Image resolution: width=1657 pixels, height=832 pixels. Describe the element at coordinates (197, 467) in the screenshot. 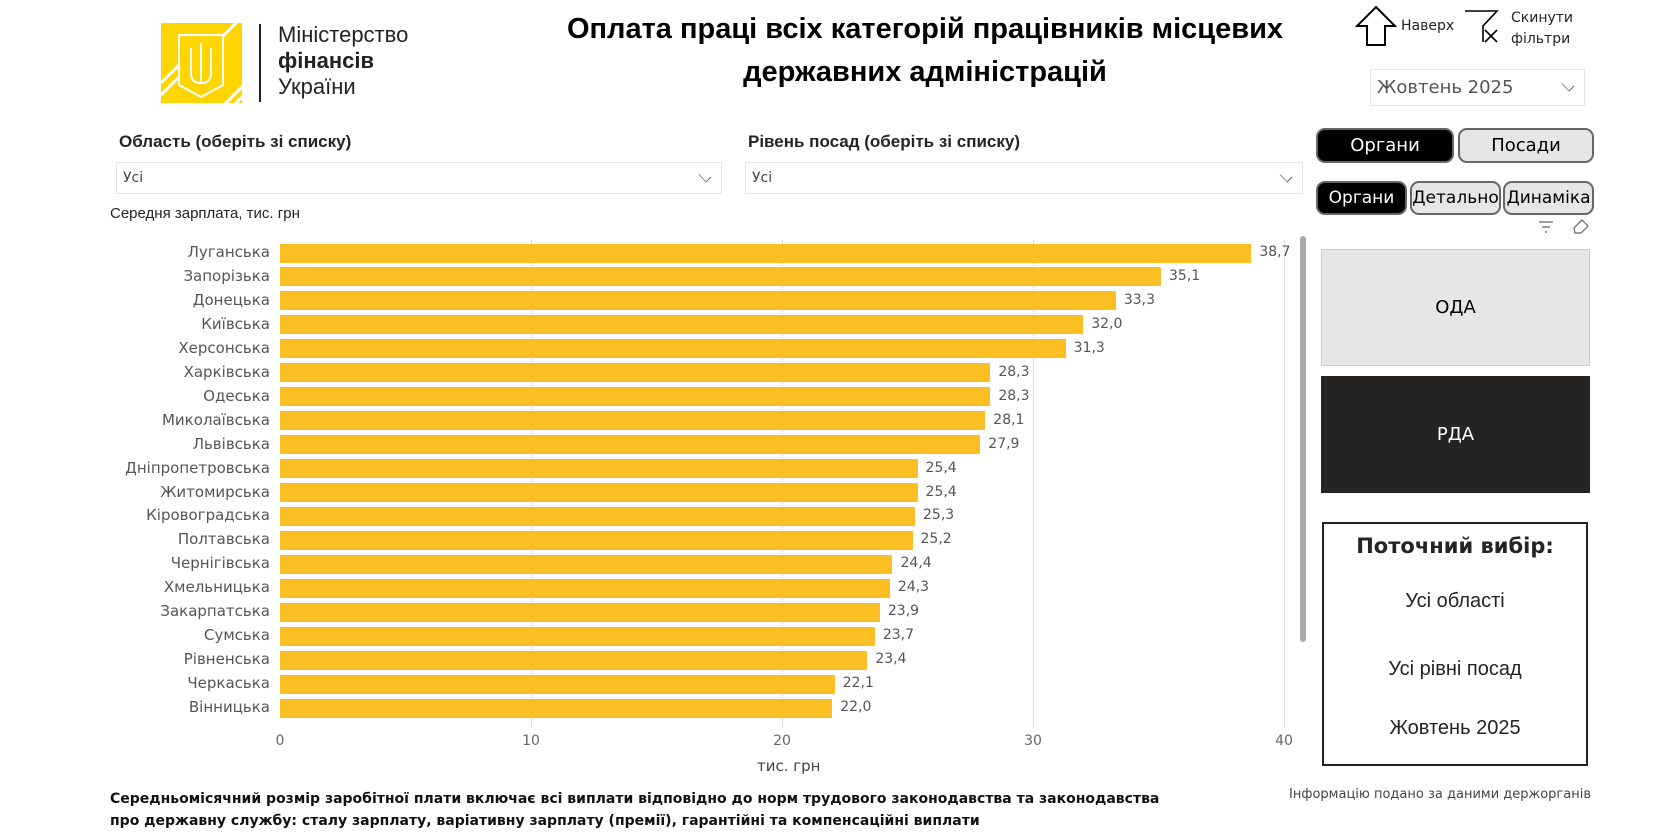

I see `category-label: Дніпропетровська` at that location.